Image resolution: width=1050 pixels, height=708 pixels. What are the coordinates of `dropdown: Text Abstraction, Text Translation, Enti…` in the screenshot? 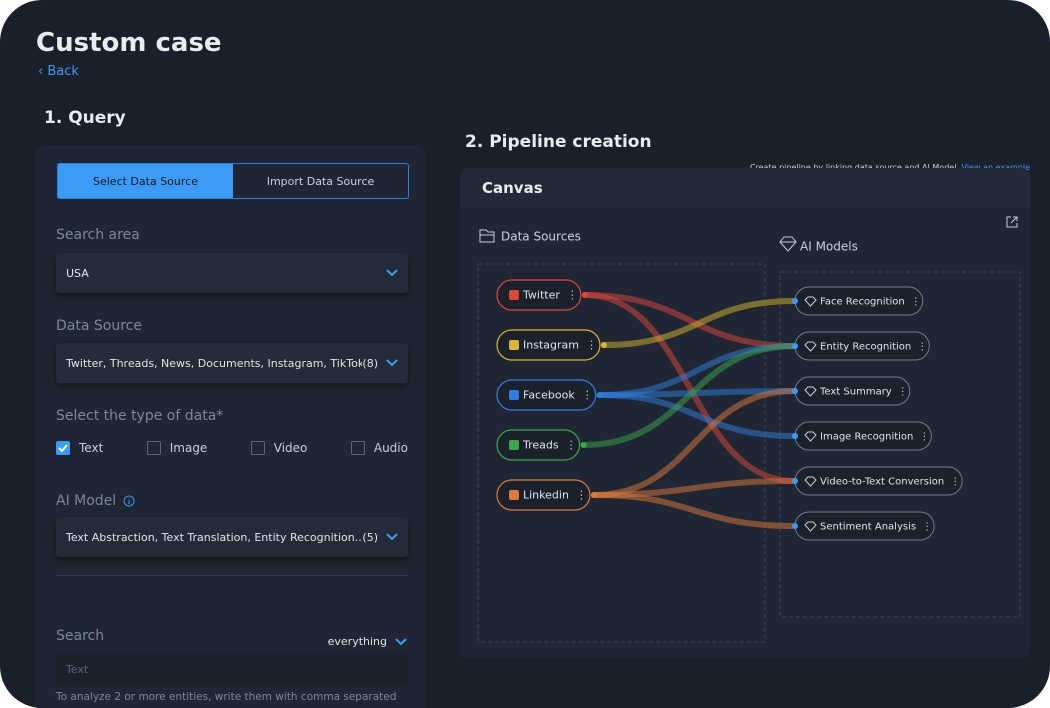 It's located at (232, 537).